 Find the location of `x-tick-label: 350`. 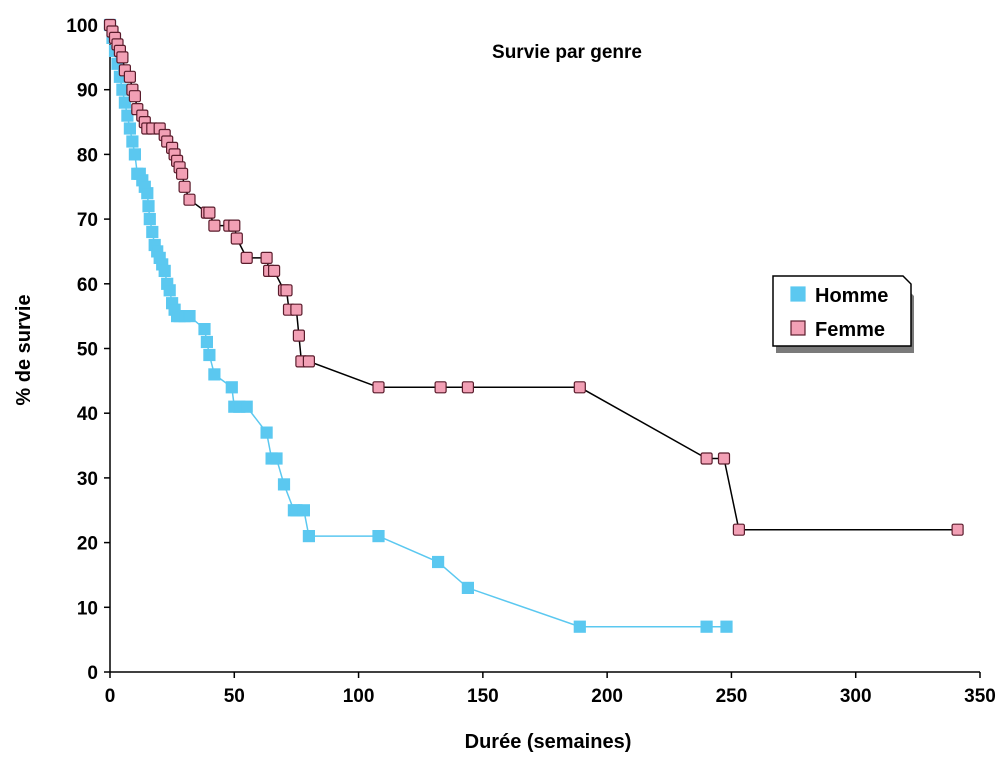

x-tick-label: 350 is located at coordinates (980, 696).